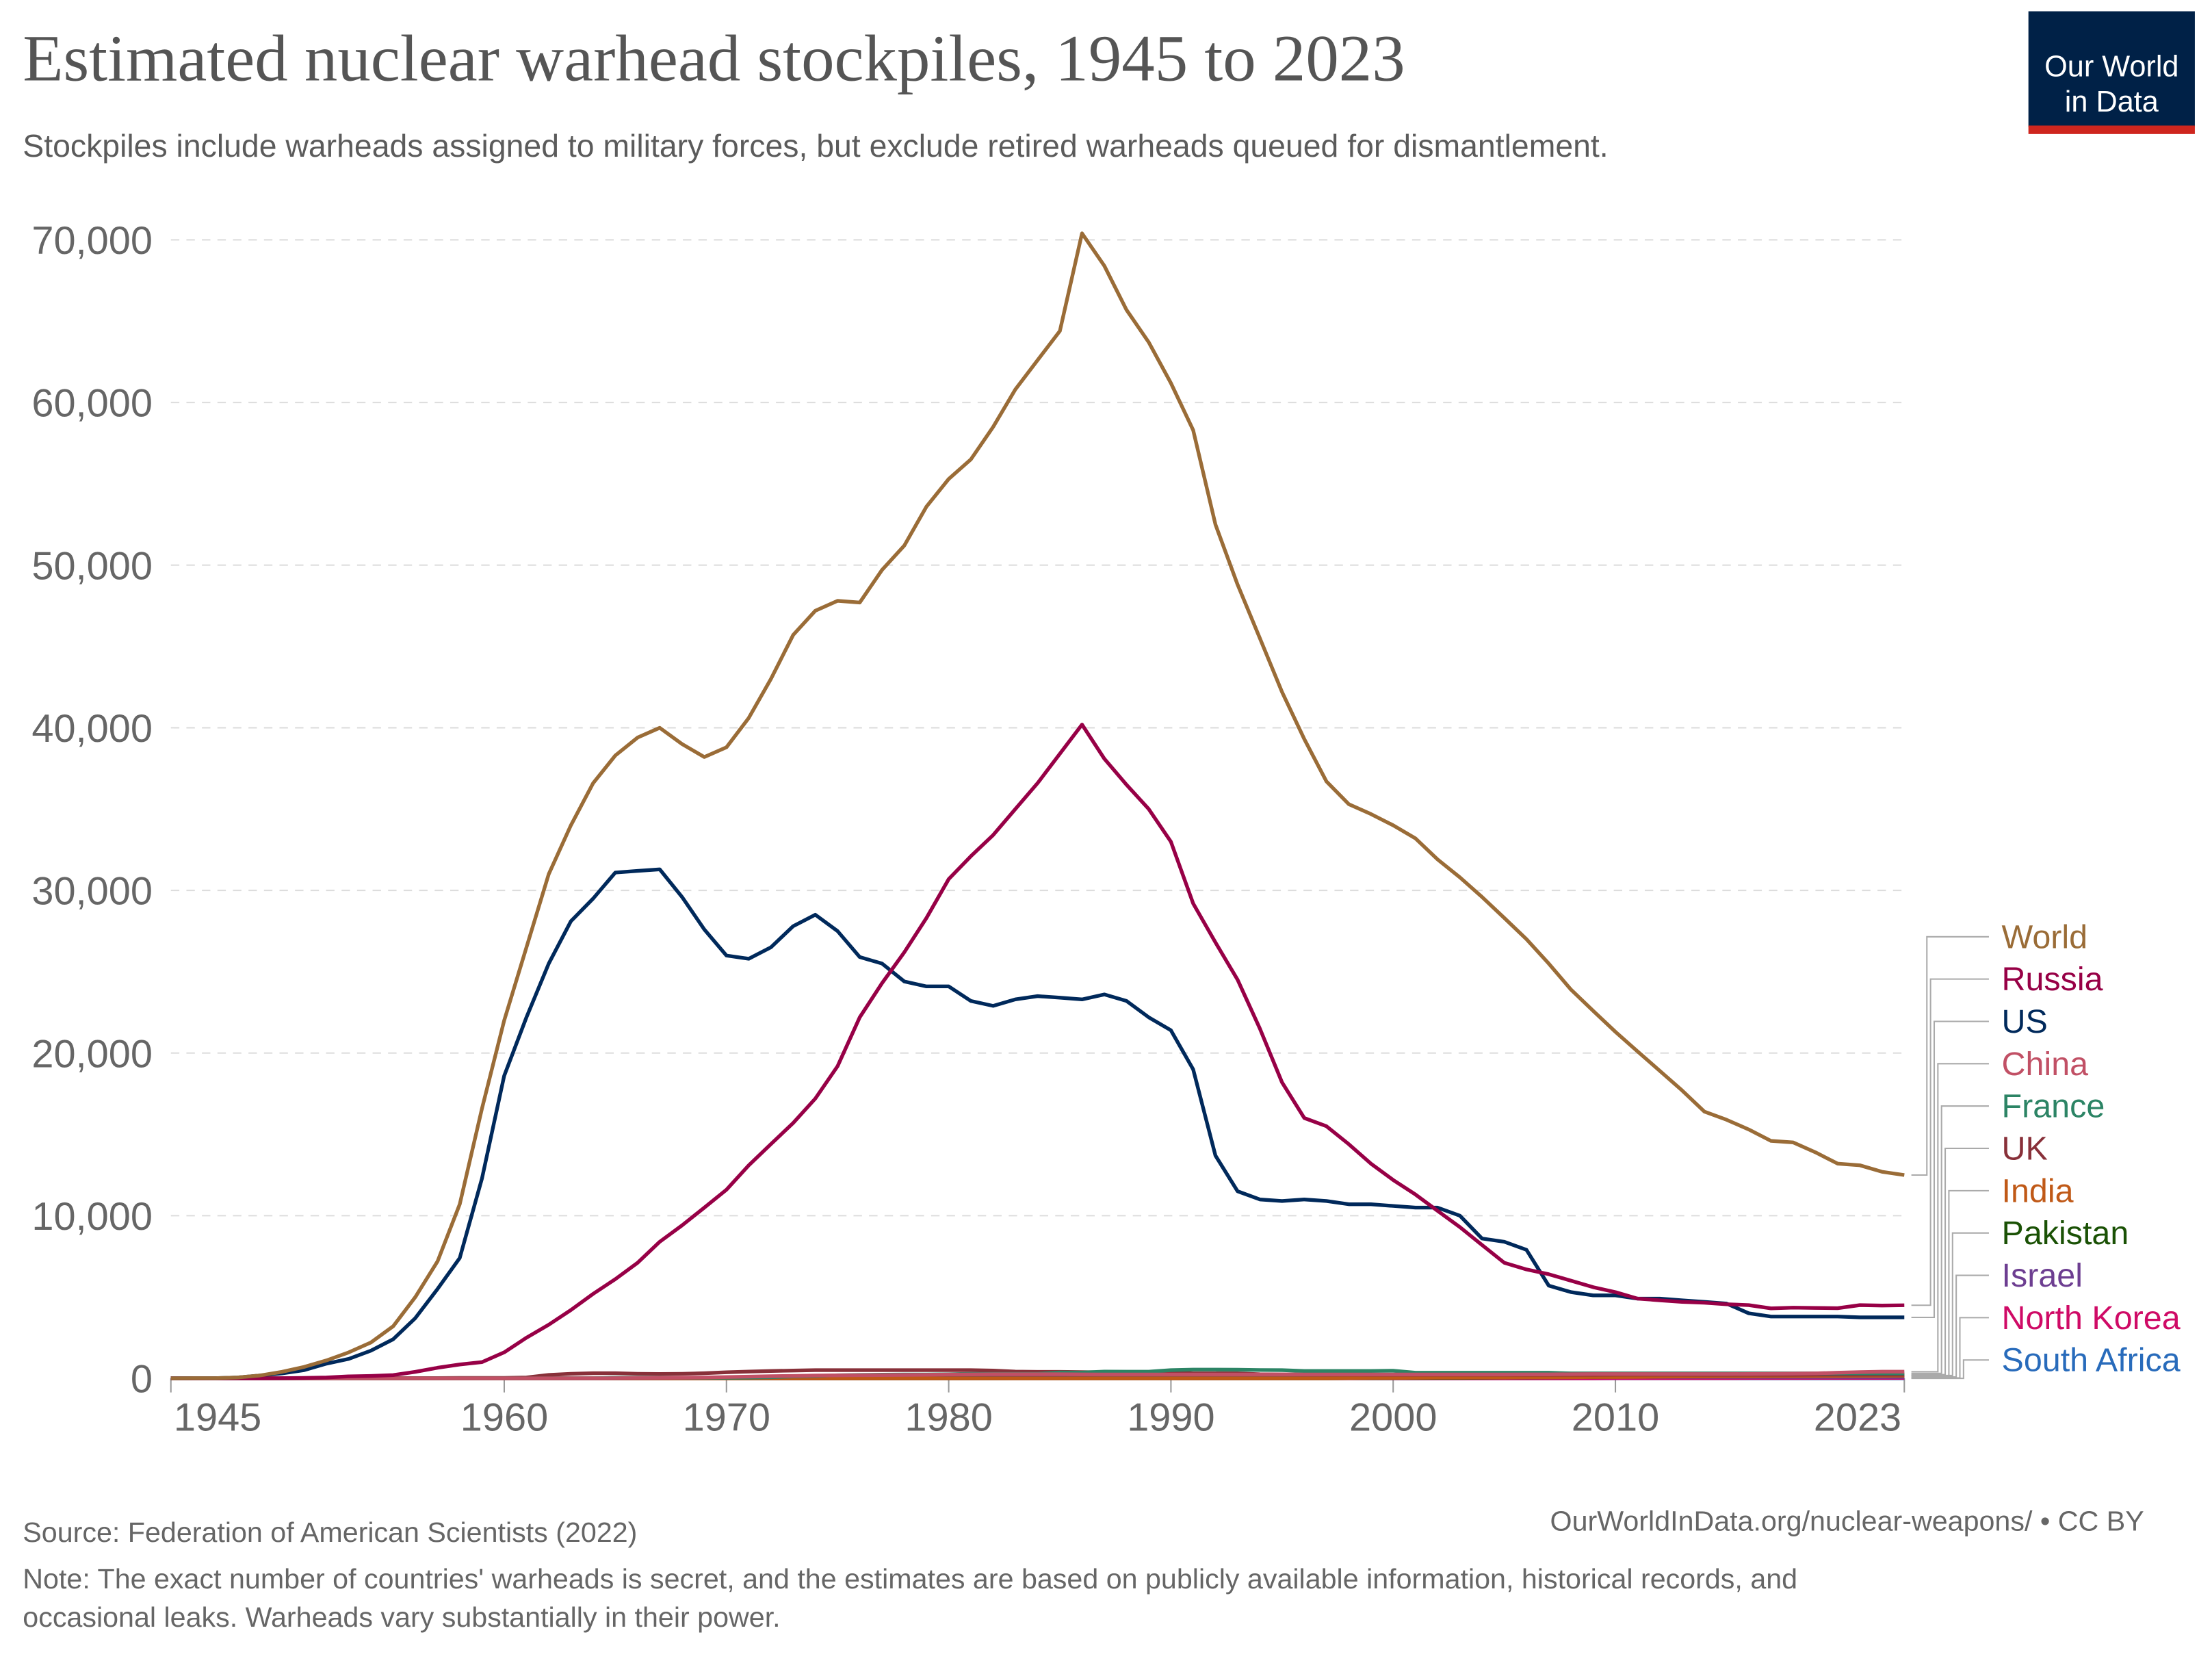 The width and height of the screenshot is (2212, 1676). Describe the element at coordinates (92, 1054) in the screenshot. I see `y-tick-label: 20,000` at that location.